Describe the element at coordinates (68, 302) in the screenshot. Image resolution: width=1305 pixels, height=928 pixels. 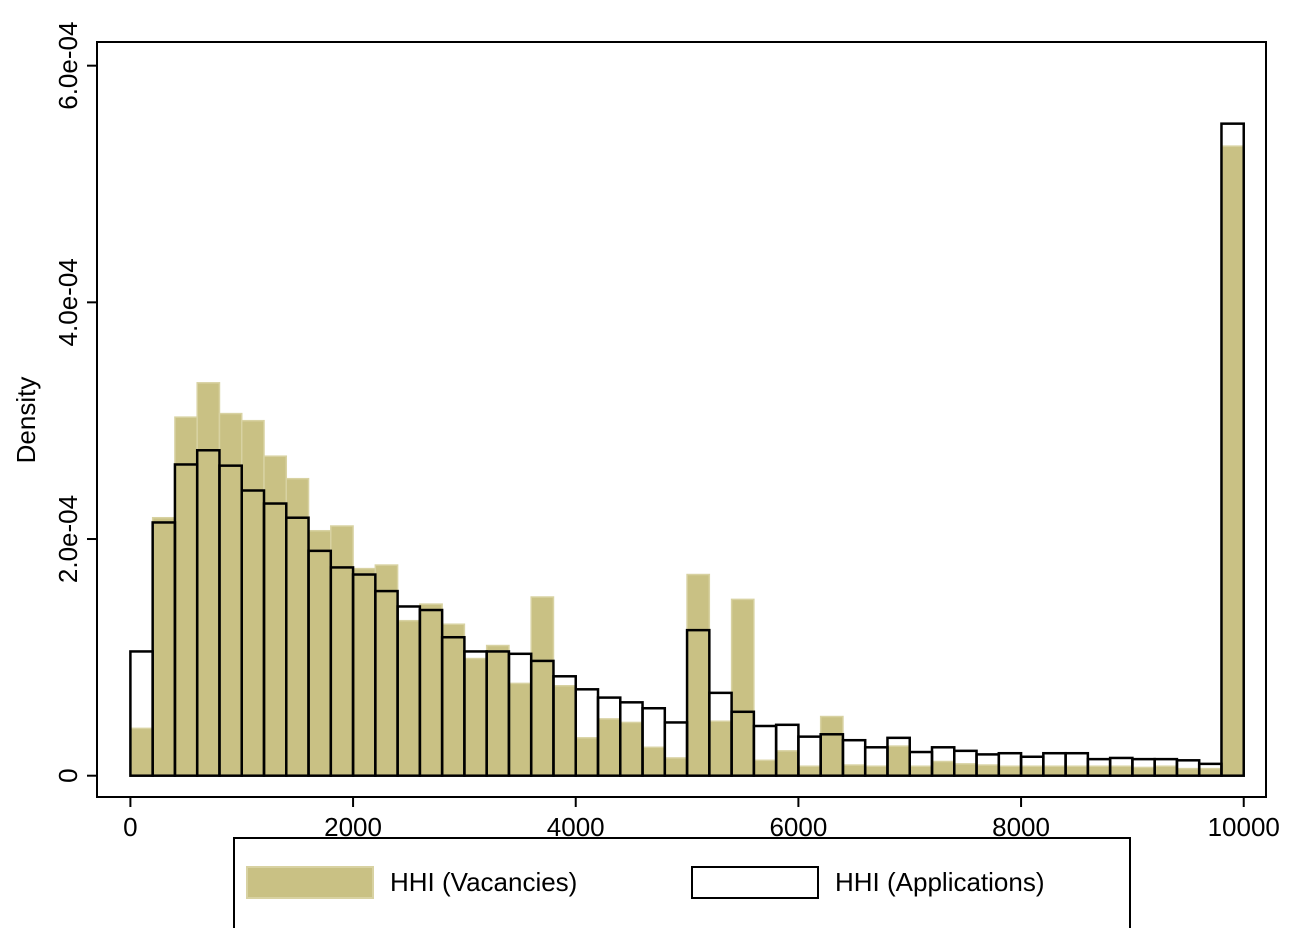
I see `y-tick-label: 4.0e-04` at that location.